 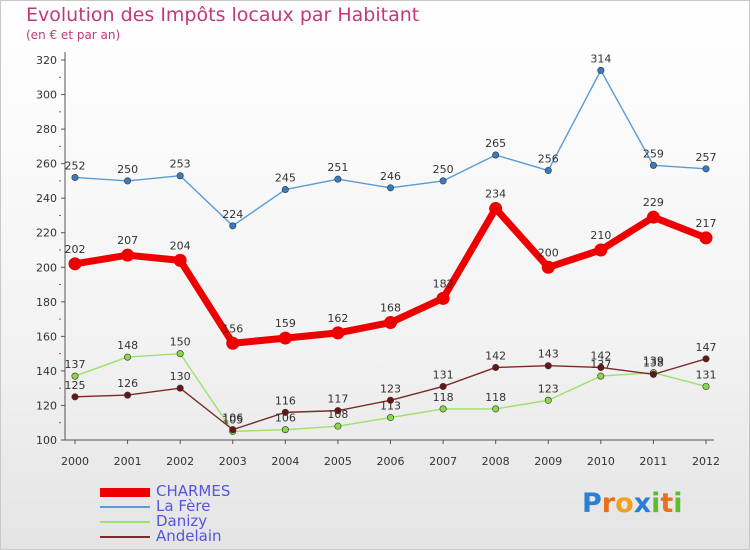 What do you see at coordinates (706, 347) in the screenshot?
I see `data-label: 147` at bounding box center [706, 347].